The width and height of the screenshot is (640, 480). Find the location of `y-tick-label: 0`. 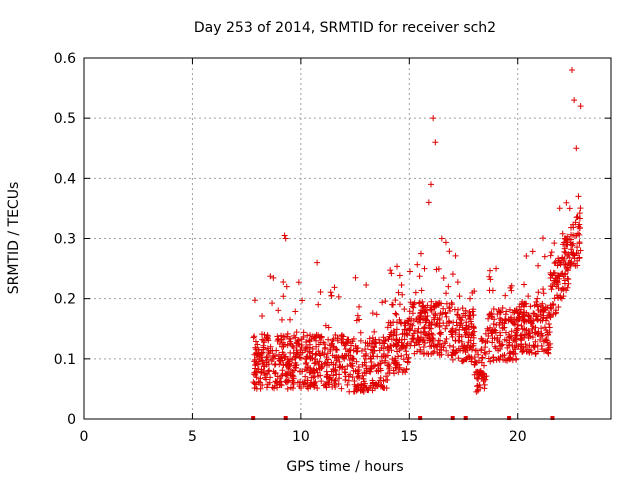

y-tick-label: 0 is located at coordinates (71, 420).